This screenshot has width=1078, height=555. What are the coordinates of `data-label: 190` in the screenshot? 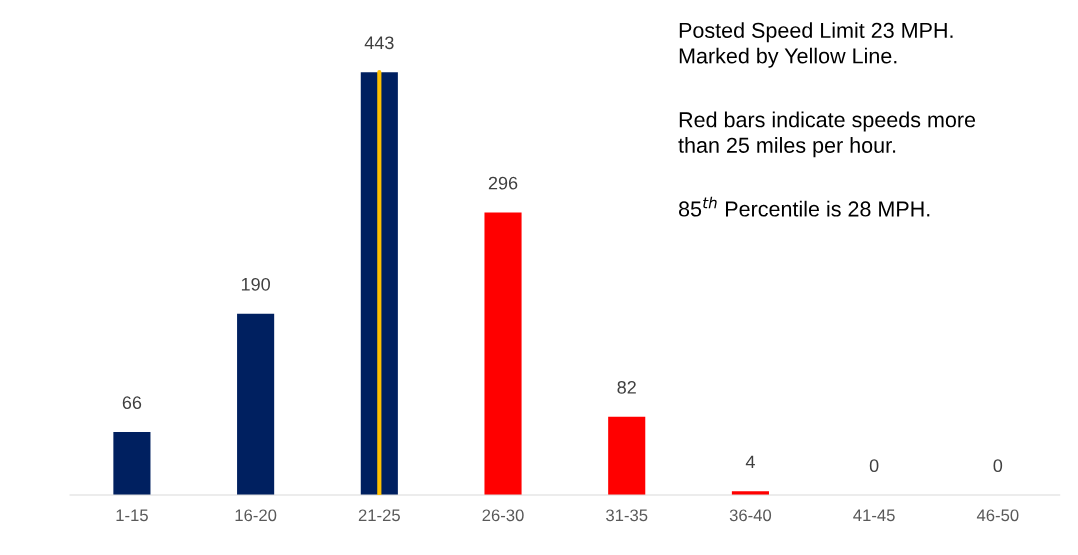 It's located at (255, 284).